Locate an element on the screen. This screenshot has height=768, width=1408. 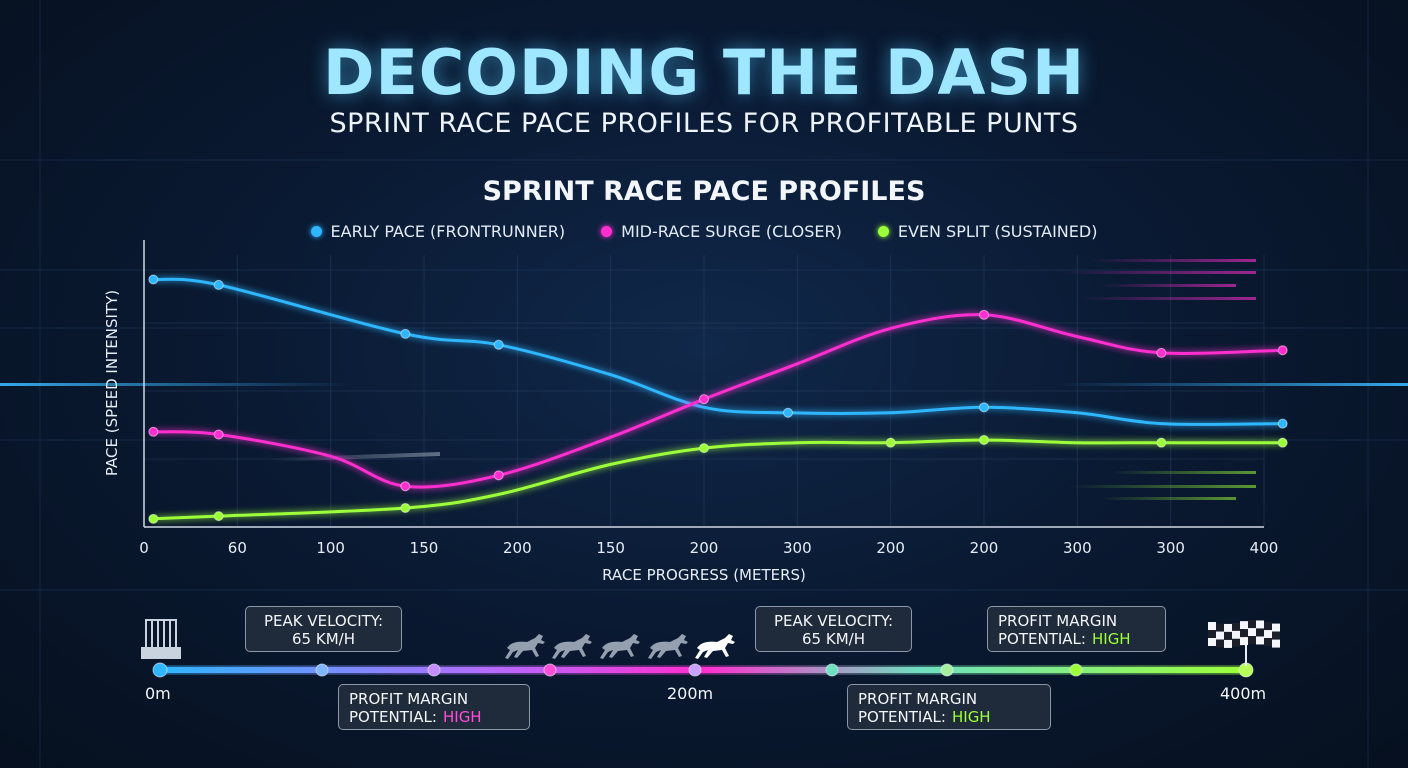
legend-item-early-pace: EARLY PACE (FRONTRUNNER) is located at coordinates (437, 231).